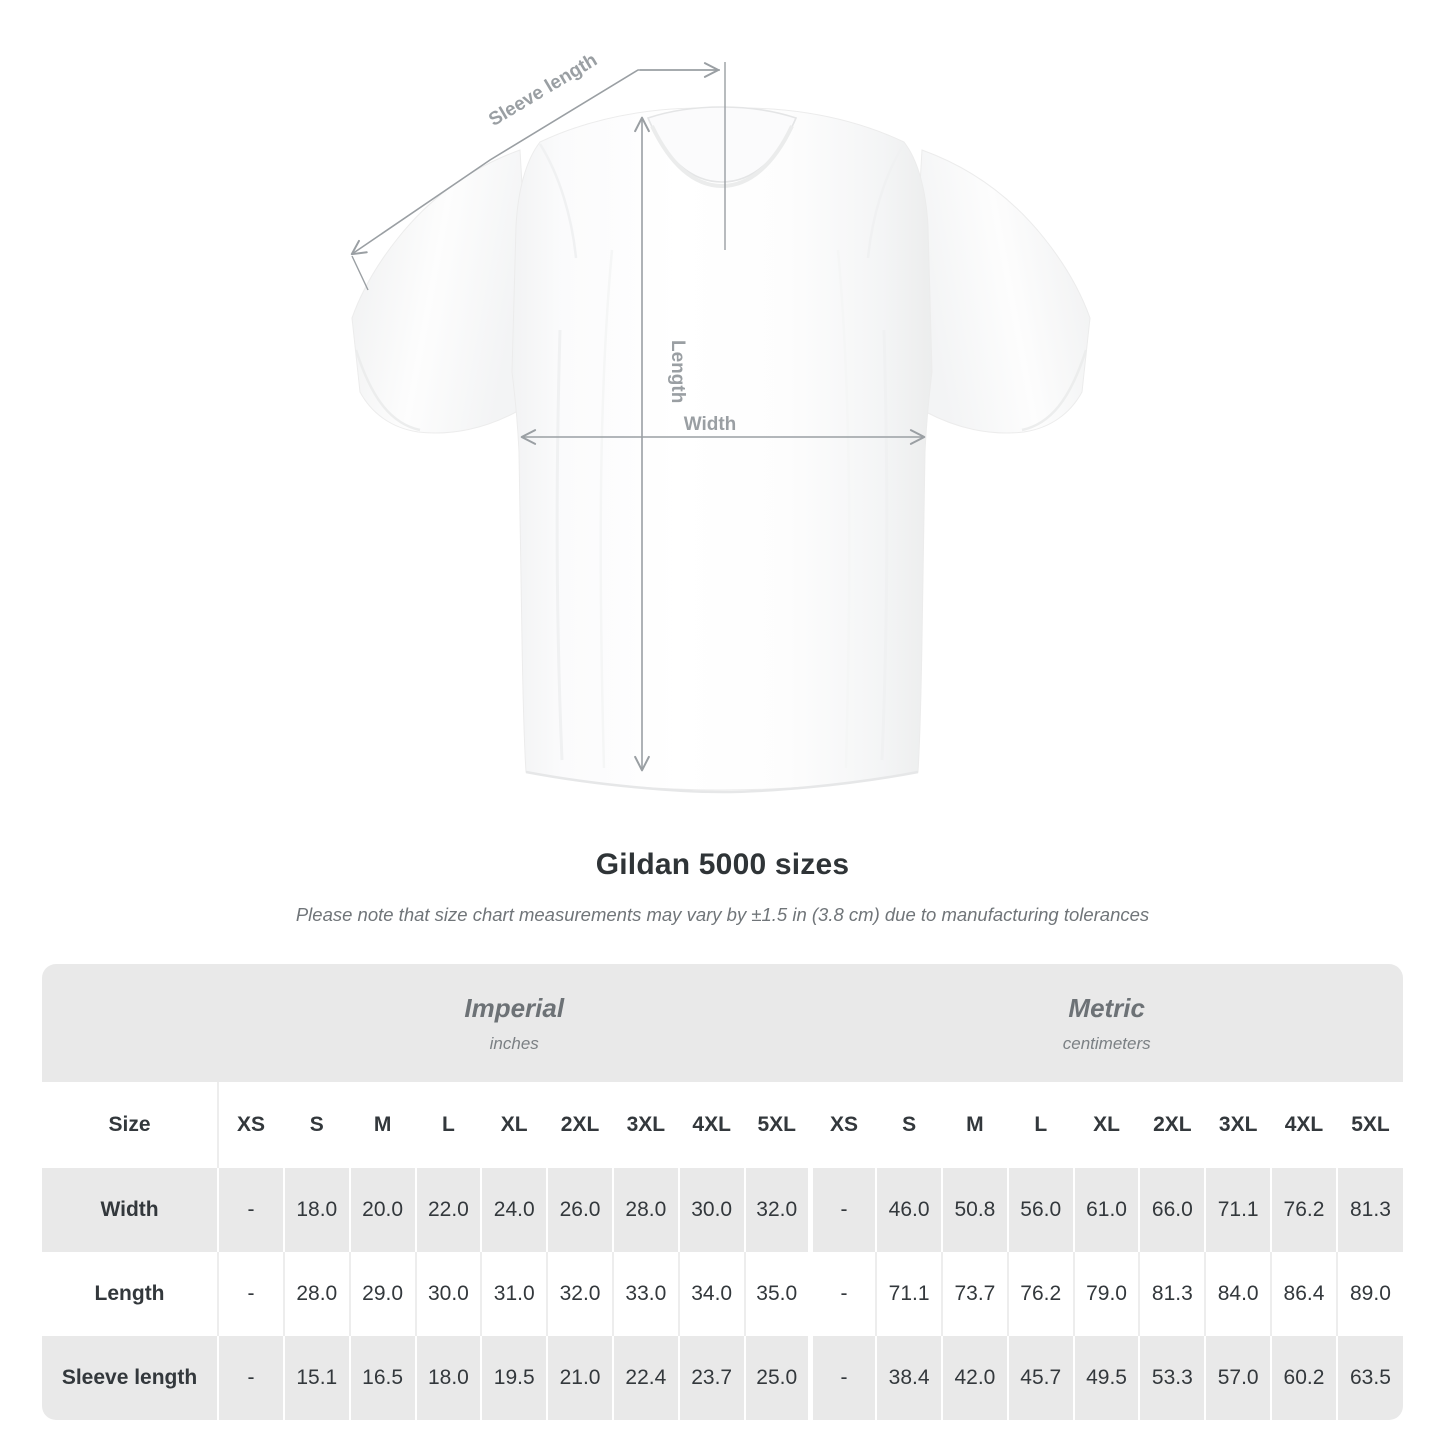 The image size is (1445, 1445). What do you see at coordinates (1106, 1043) in the screenshot?
I see `unit-system-metric-unit: centimeters` at bounding box center [1106, 1043].